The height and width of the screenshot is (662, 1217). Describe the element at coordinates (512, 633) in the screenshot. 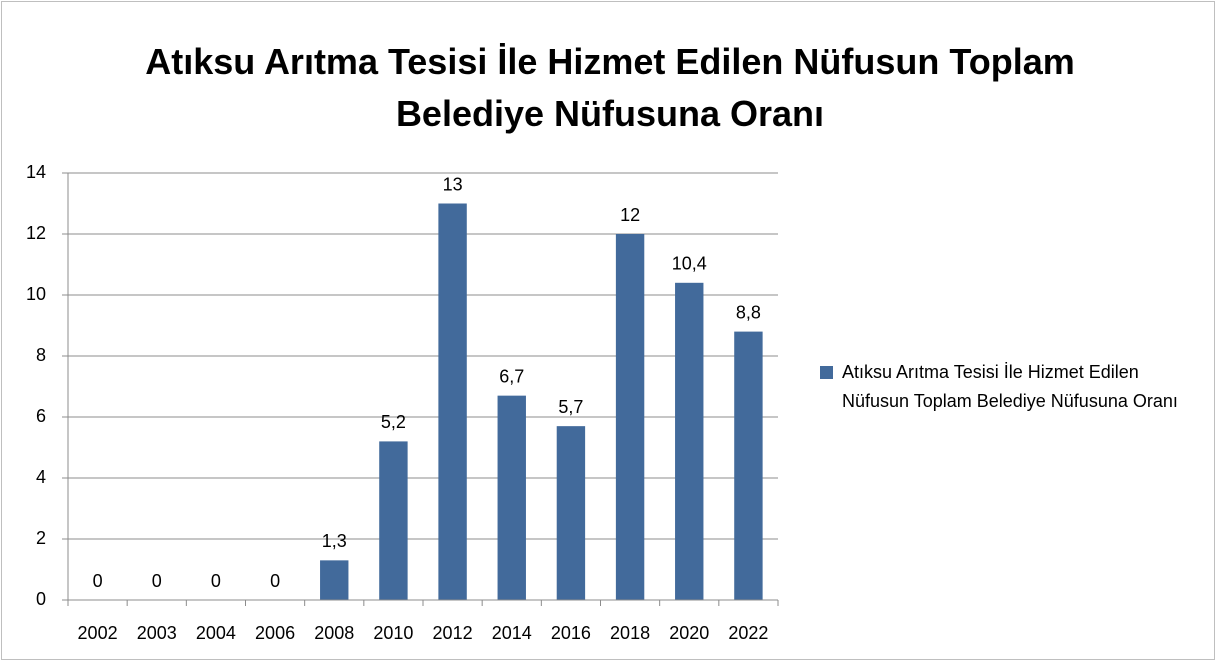

I see `x-tick-label: 2014` at that location.